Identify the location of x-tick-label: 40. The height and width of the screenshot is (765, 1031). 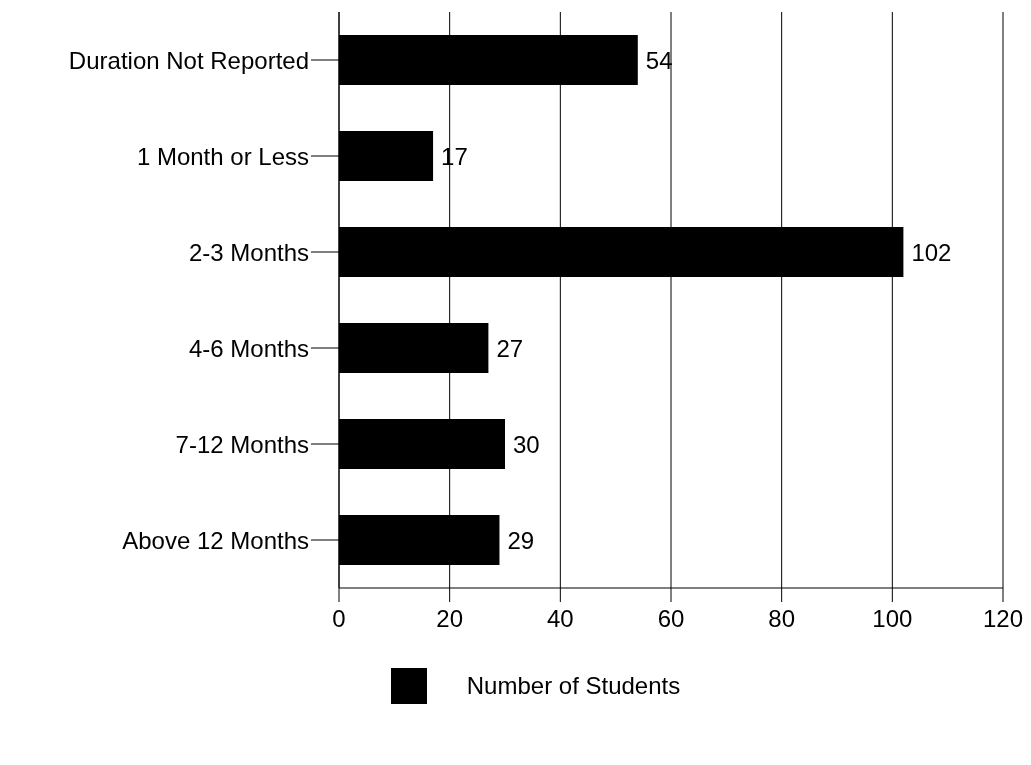
(560, 619).